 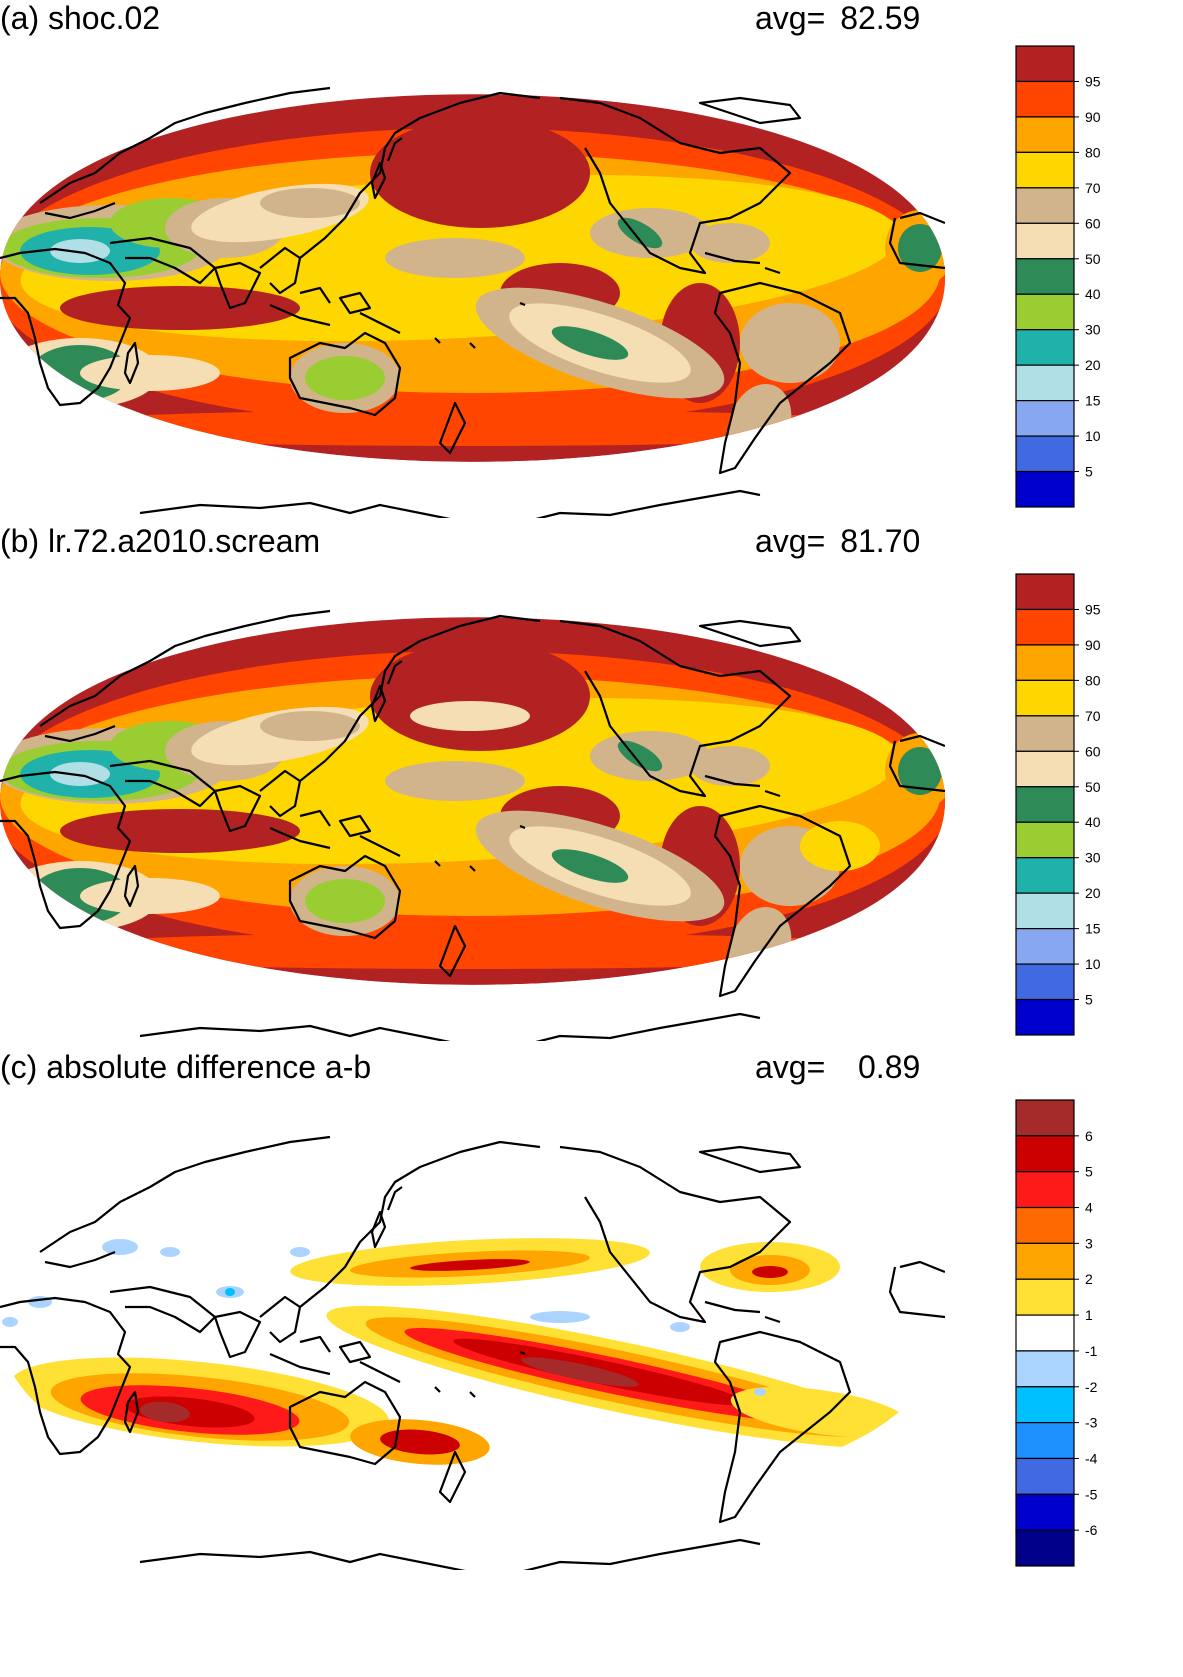 What do you see at coordinates (1093, 893) in the screenshot?
I see `colorbar-label: 20` at bounding box center [1093, 893].